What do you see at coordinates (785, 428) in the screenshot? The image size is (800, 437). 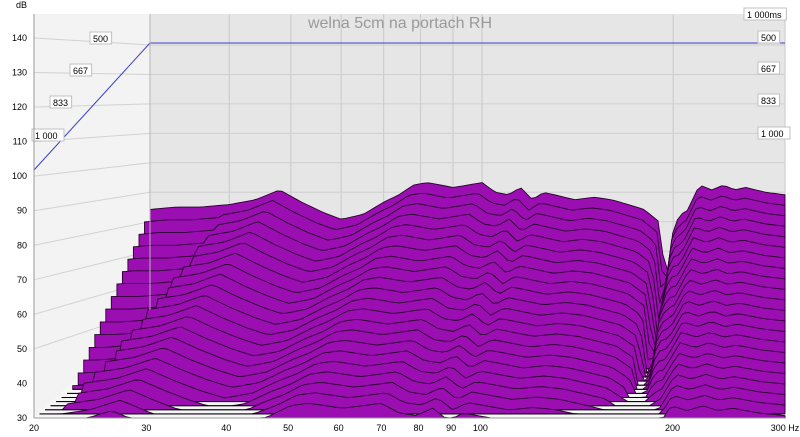 I see `x-tick-label: 300 Hz` at bounding box center [785, 428].